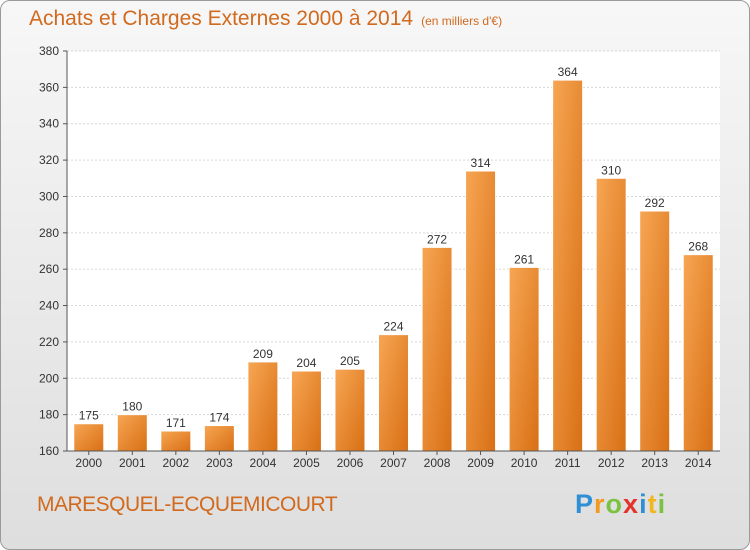 The image size is (750, 550). What do you see at coordinates (49, 269) in the screenshot?
I see `y-tick-label: 260` at bounding box center [49, 269].